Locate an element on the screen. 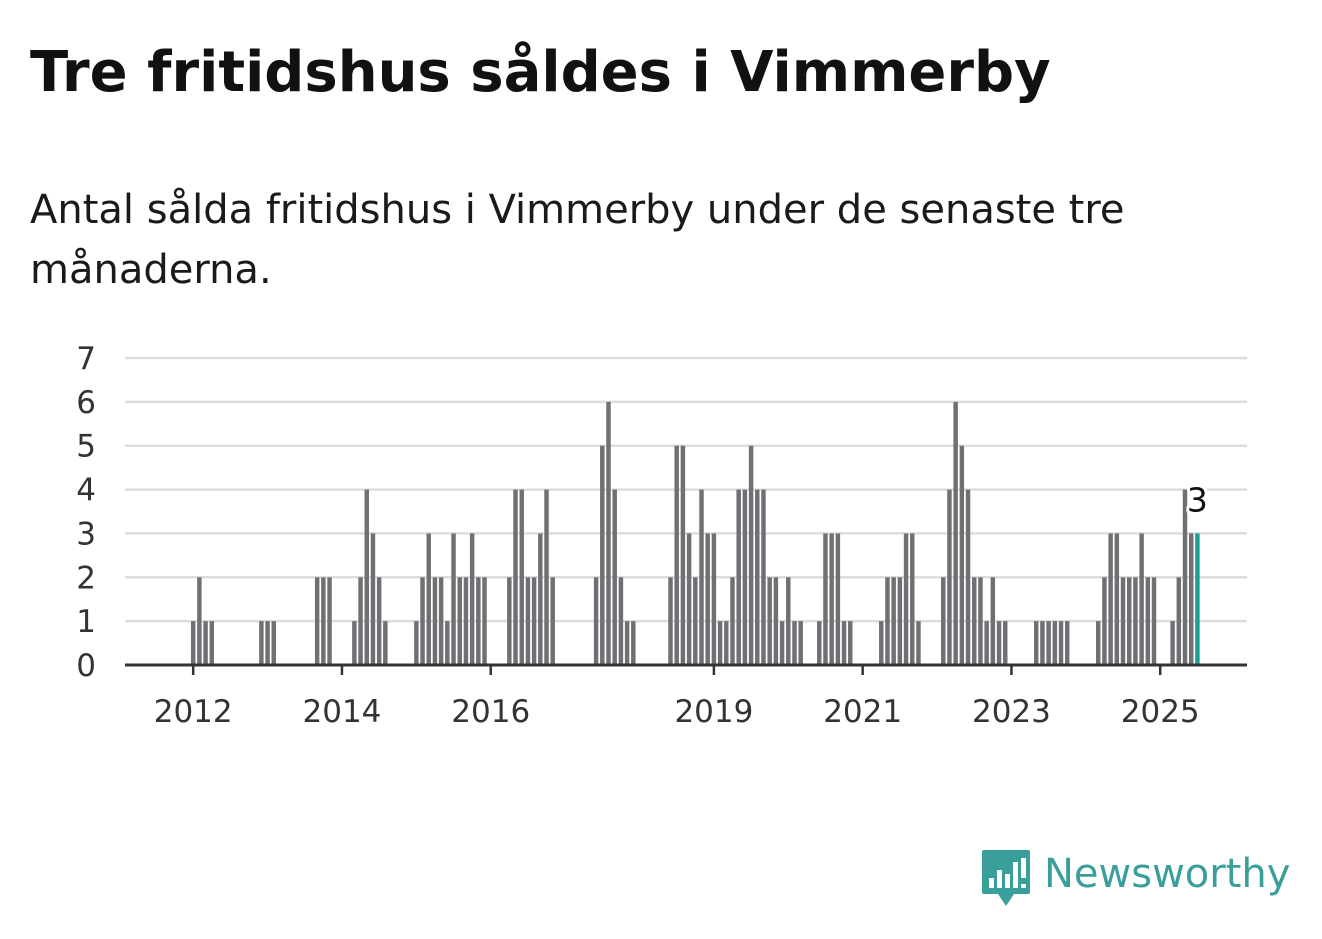 The width and height of the screenshot is (1322, 939). y-tick-label: 2 is located at coordinates (86, 578).